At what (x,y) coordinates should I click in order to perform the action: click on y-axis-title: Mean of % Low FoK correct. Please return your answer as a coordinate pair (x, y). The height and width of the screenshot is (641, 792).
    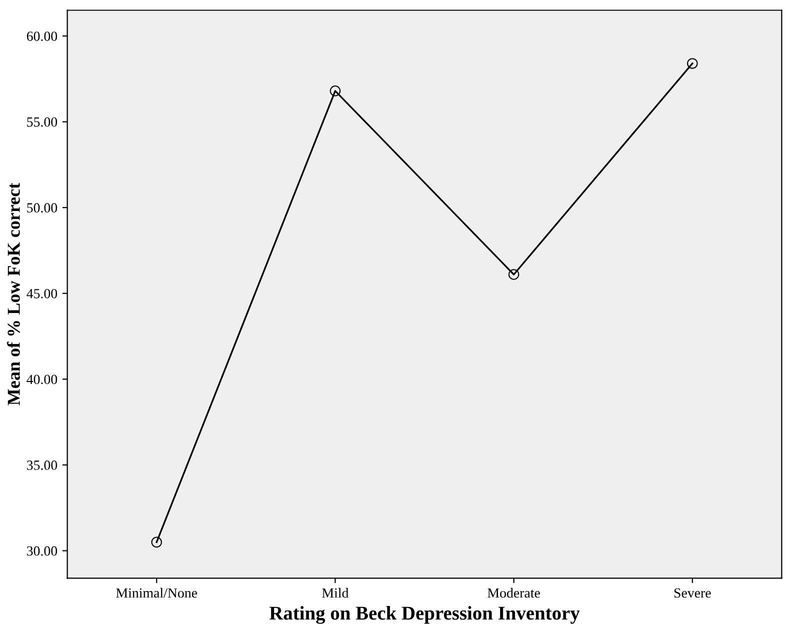
    Looking at the image, I should click on (13, 294).